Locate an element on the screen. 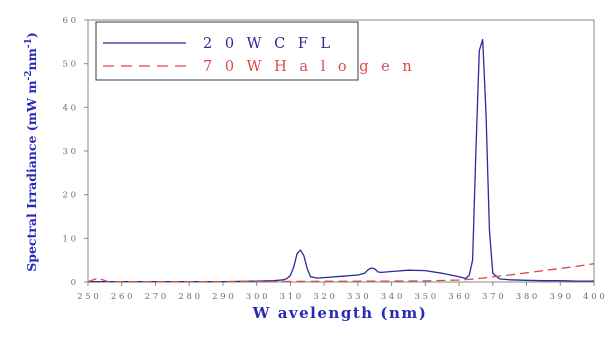  y-axis-ticks: 0 1 0 2 0 3 0 4 0 5 0 6 0 is located at coordinates (75, 152).